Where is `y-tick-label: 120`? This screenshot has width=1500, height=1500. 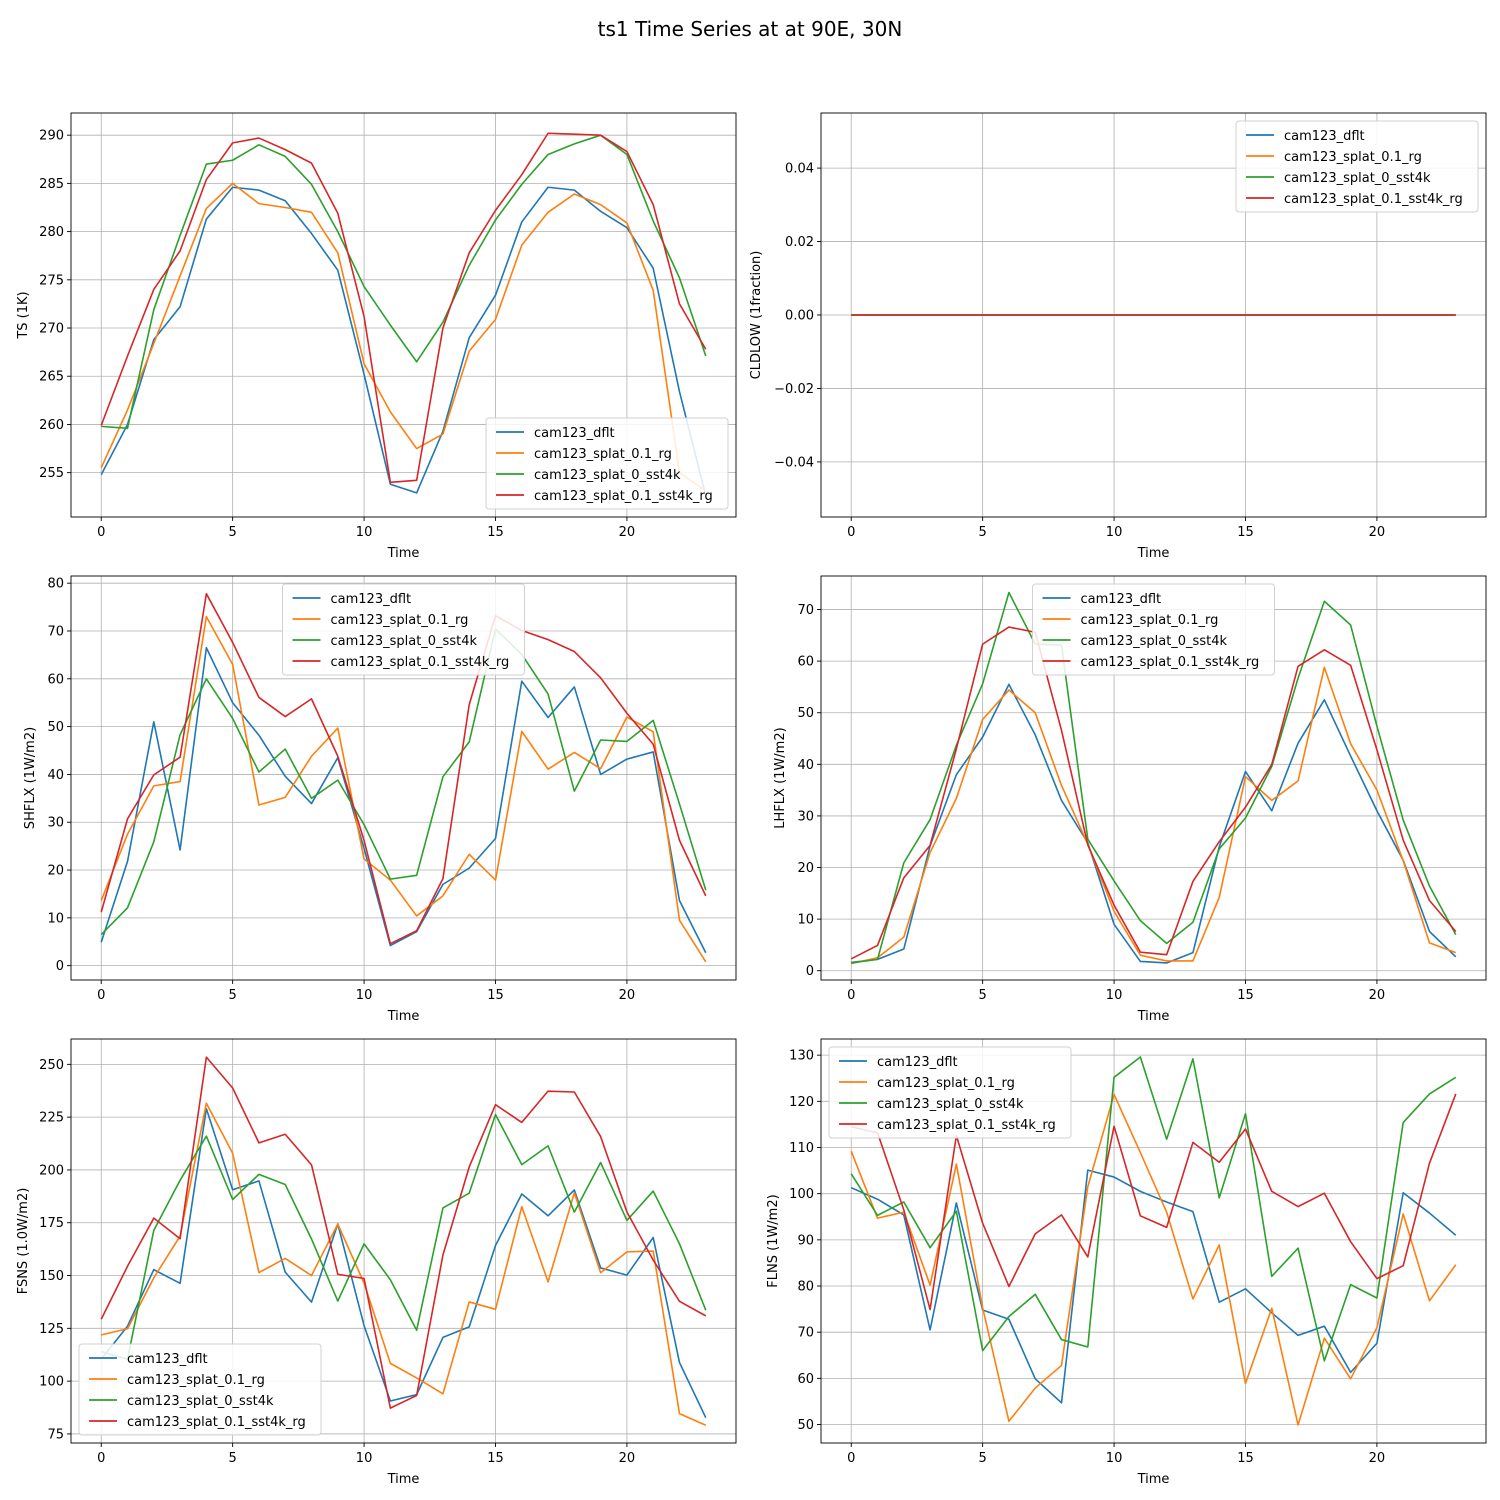 y-tick-label: 120 is located at coordinates (801, 1102).